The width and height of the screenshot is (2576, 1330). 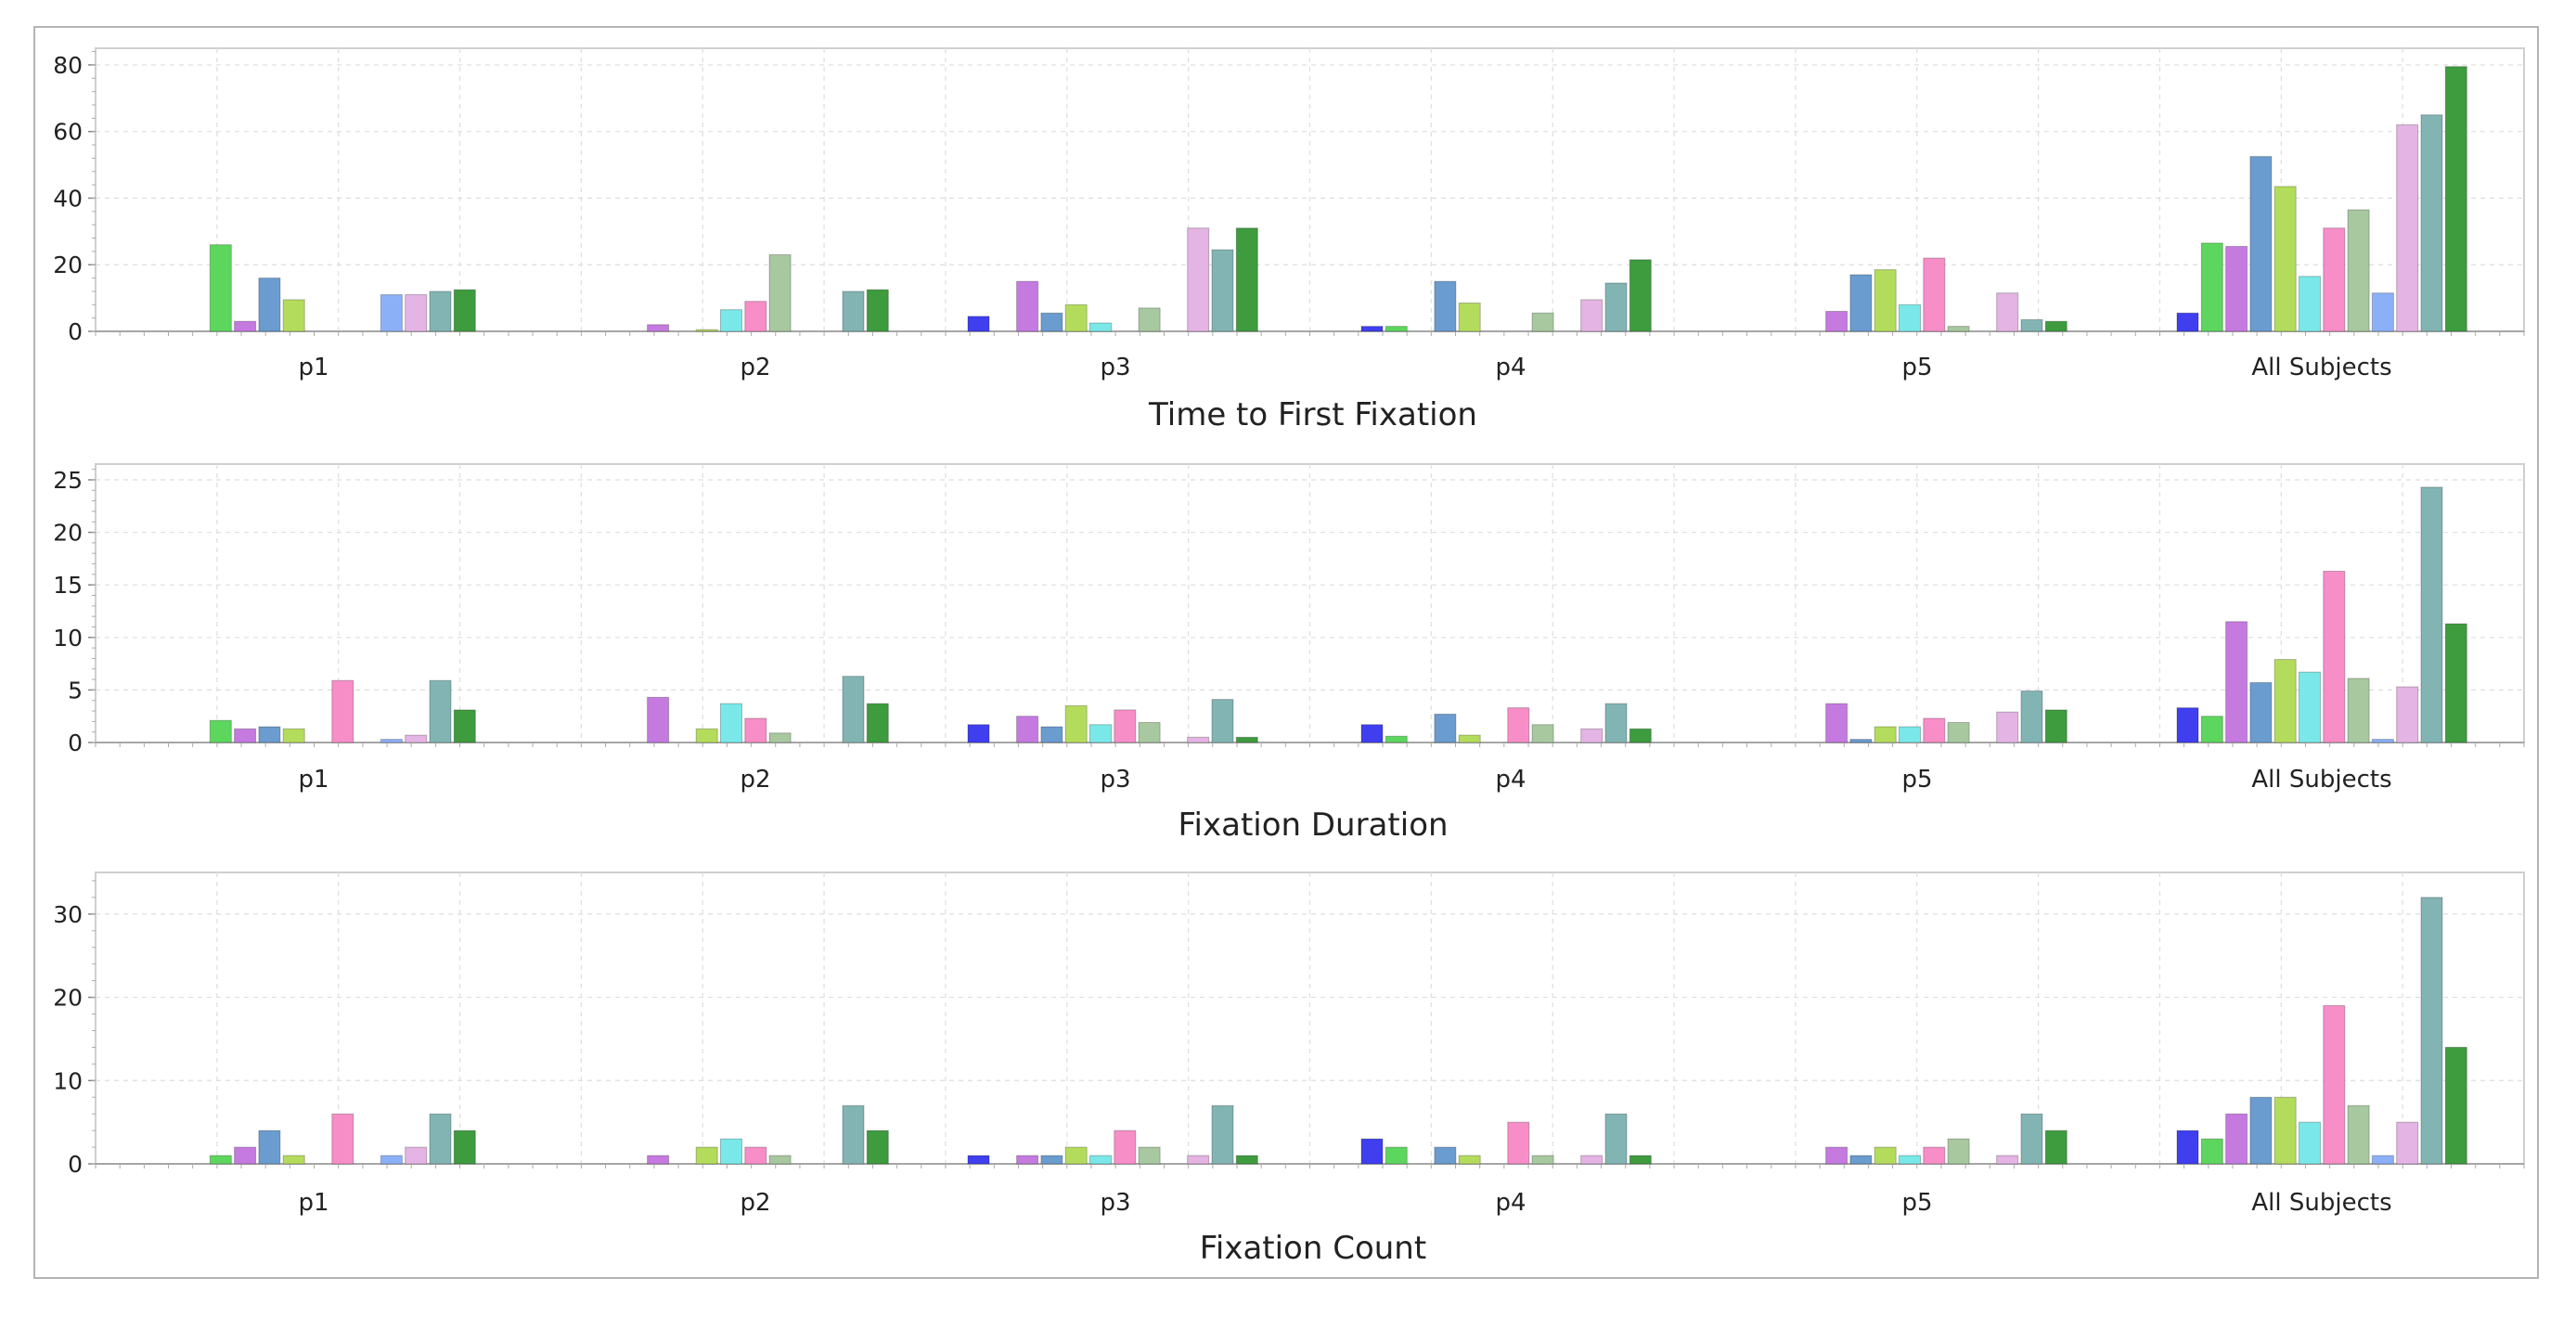 What do you see at coordinates (68, 132) in the screenshot?
I see `y-tick-label: 60` at bounding box center [68, 132].